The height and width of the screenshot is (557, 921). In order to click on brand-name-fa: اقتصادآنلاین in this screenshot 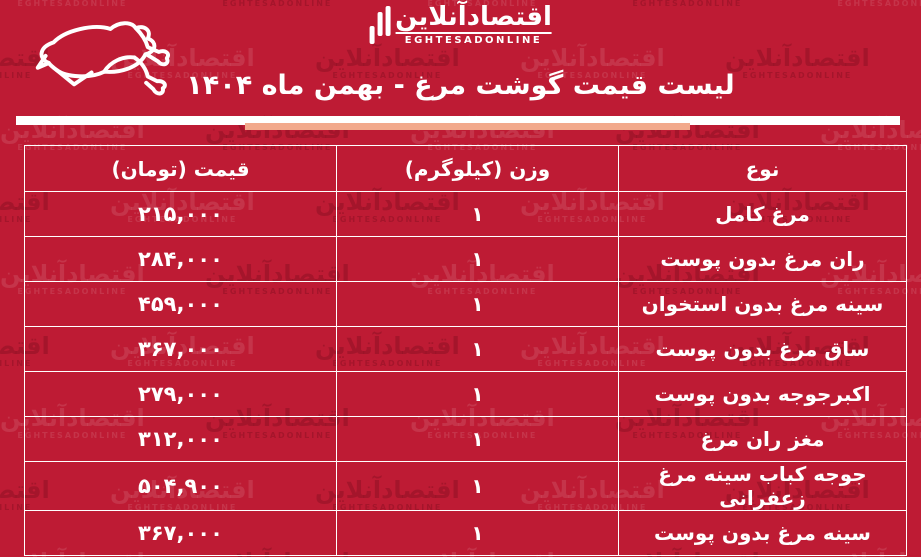, I will do `click(473, 17)`.